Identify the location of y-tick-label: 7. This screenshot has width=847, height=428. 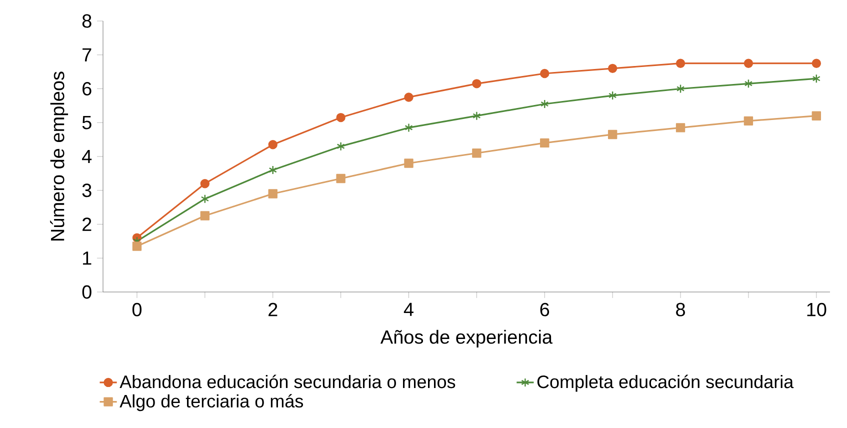
(87, 55).